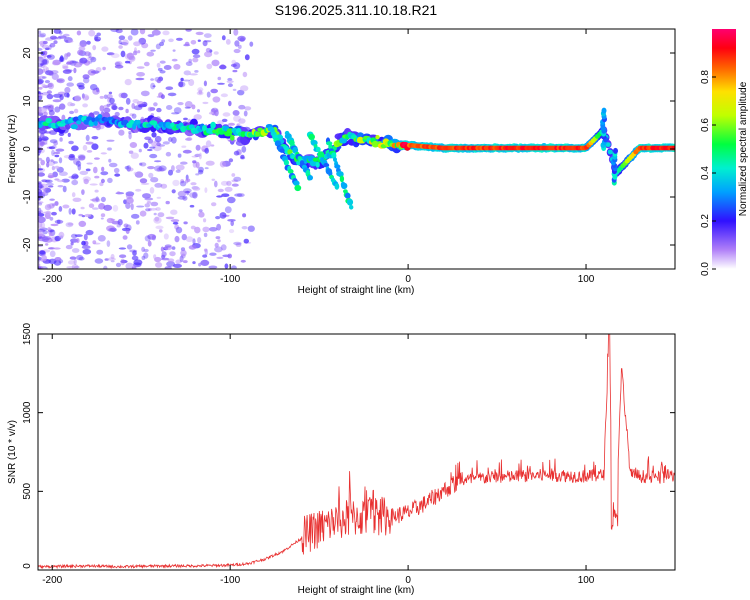 The height and width of the screenshot is (600, 750). Describe the element at coordinates (604, 110) in the screenshot. I see `disturbance-blob` at that location.